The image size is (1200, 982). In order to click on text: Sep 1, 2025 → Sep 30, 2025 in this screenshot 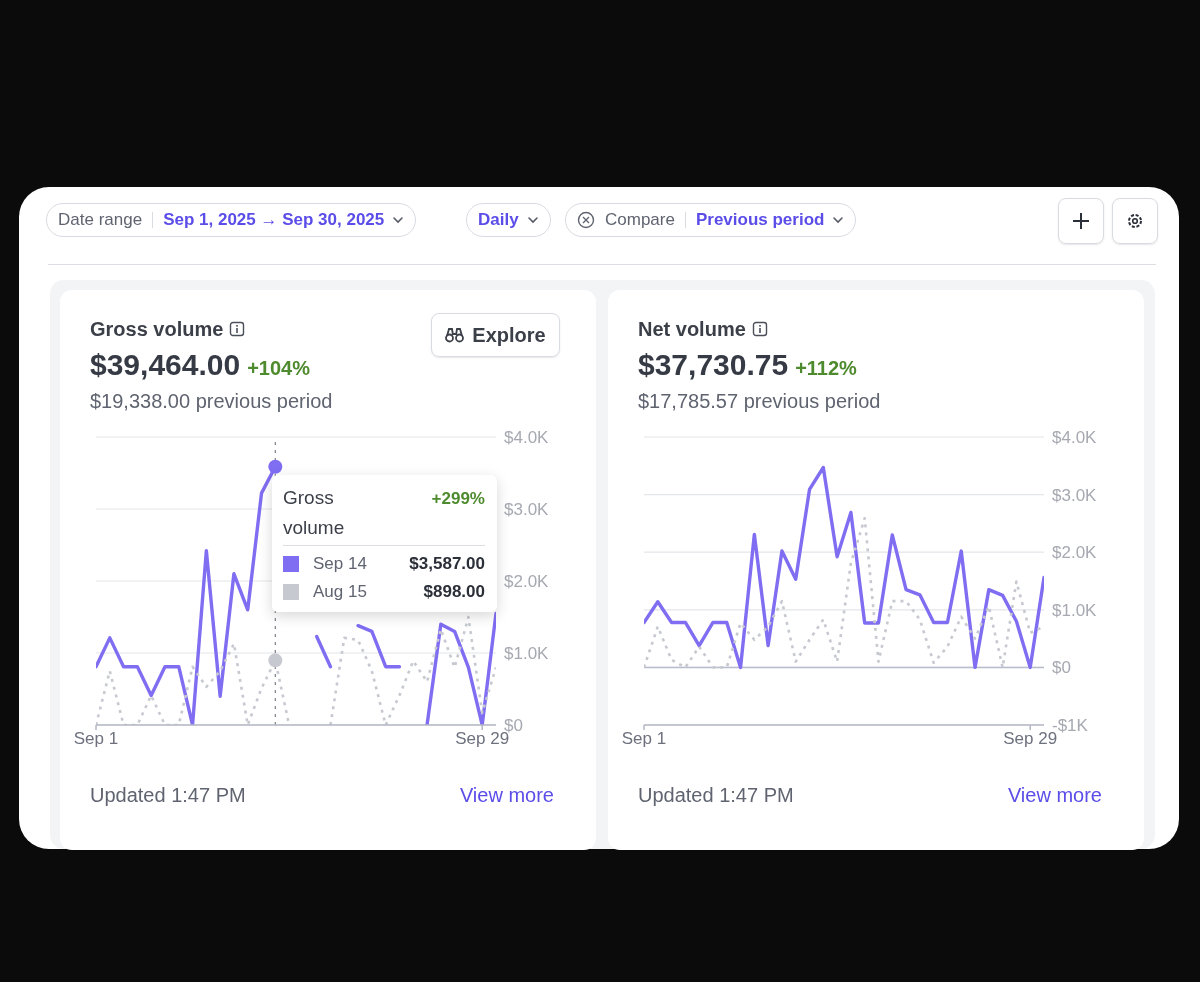, I will do `click(274, 220)`.